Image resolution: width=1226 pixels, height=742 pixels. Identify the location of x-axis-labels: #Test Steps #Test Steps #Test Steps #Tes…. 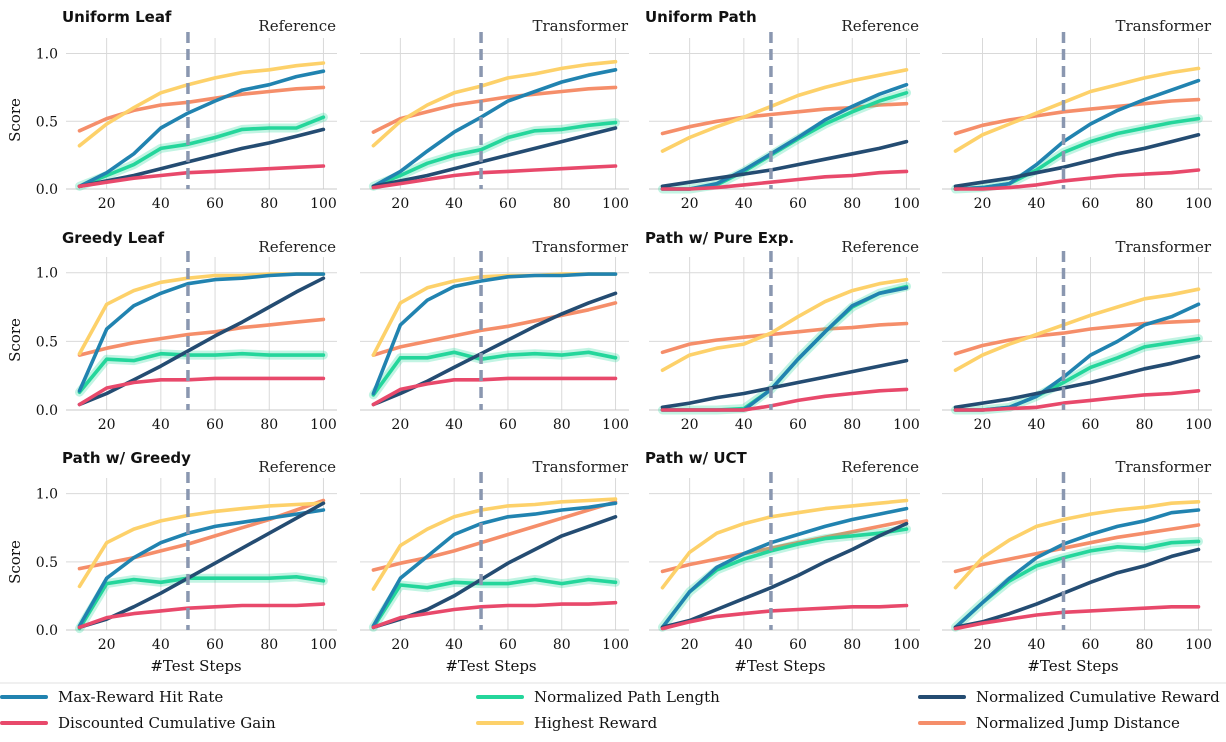
(634, 666).